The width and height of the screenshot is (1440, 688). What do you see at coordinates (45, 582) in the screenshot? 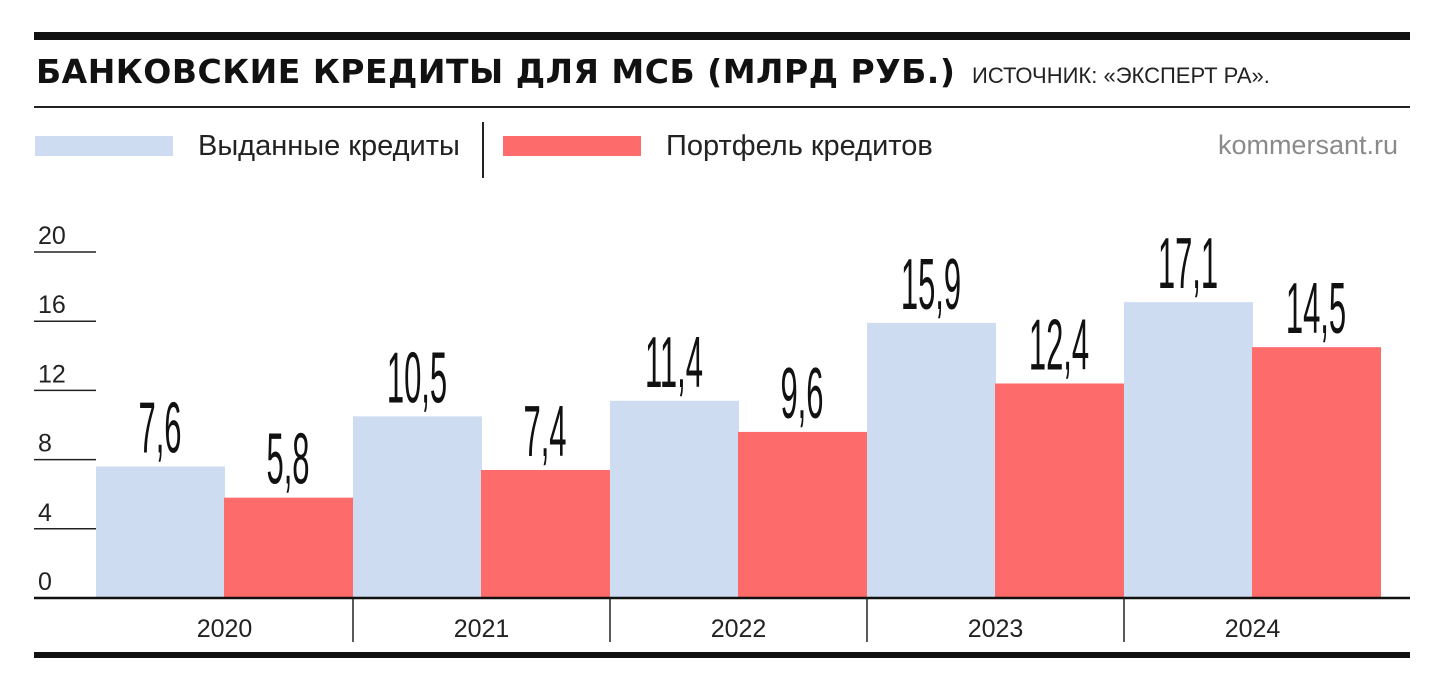
I see `y-tick-label: 0` at bounding box center [45, 582].